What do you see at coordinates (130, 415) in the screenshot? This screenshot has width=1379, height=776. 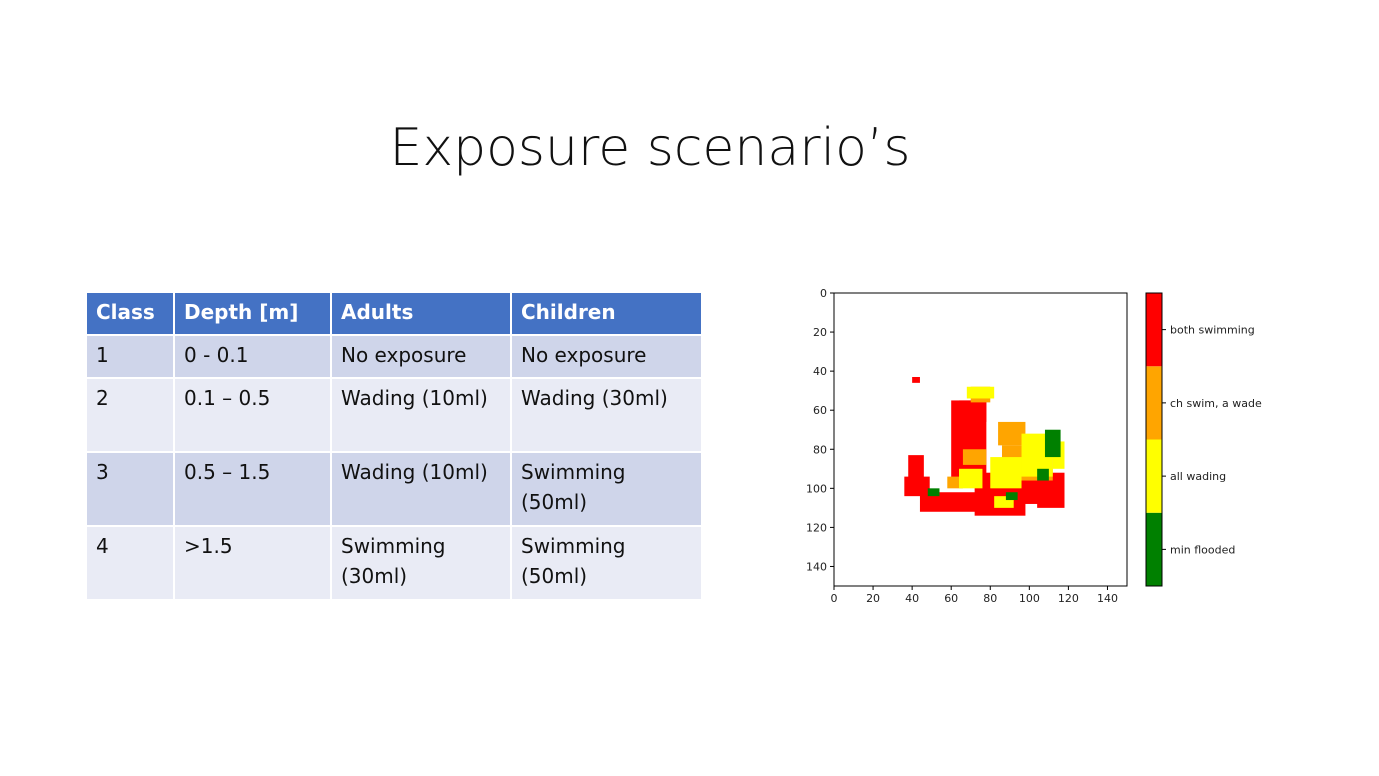 I see `cell-class: 2` at bounding box center [130, 415].